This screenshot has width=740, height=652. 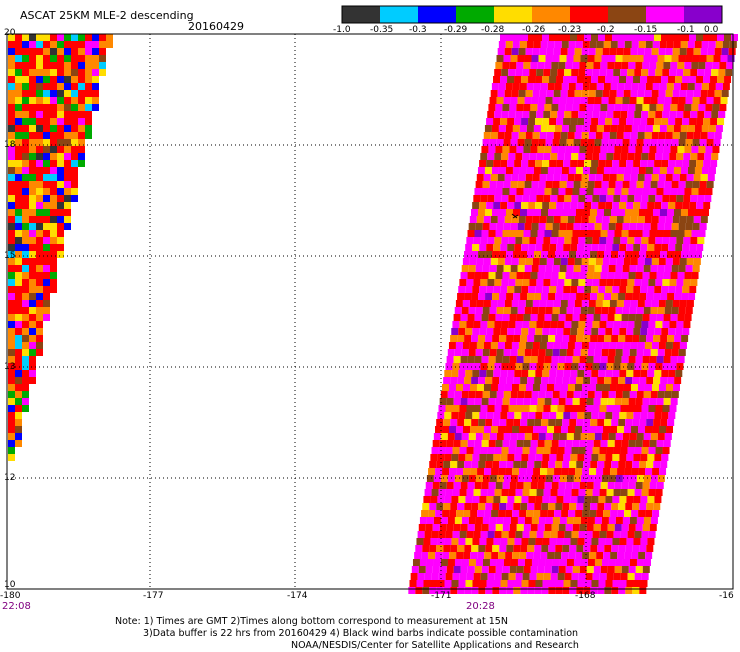 I want to click on chart-title: ASCAT 25KM MLE-2 descending, so click(x=107, y=15).